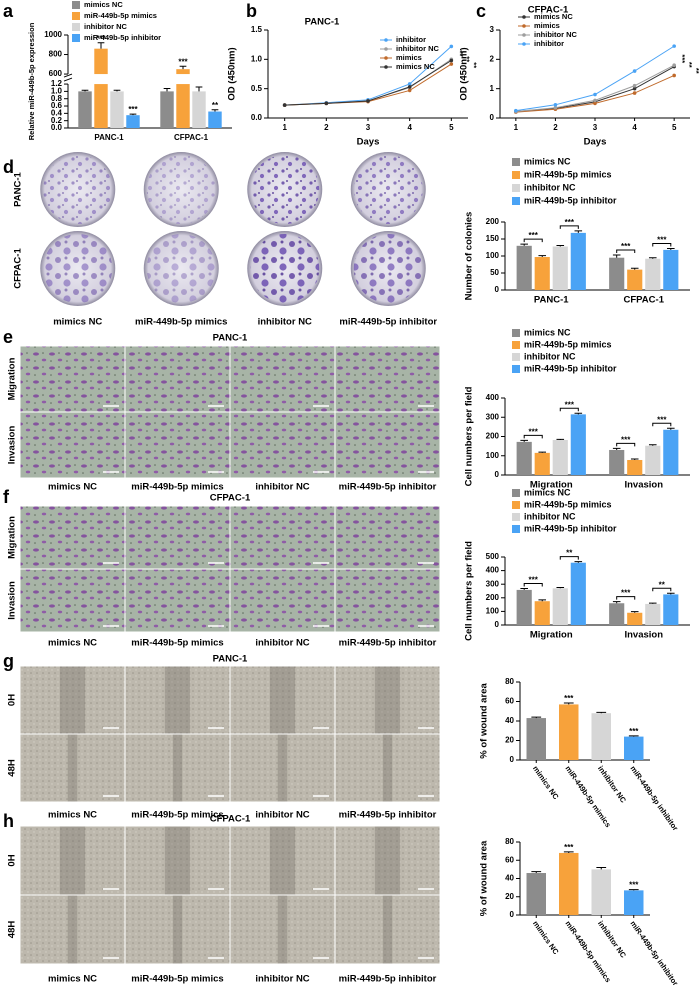  Describe the element at coordinates (551, 635) in the screenshot. I see `x-tick-label: Migration` at that location.